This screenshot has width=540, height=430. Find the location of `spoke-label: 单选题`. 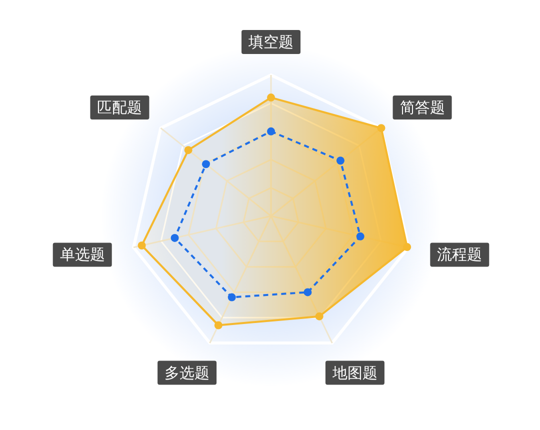

spoke-label: 单选题 is located at coordinates (82, 255).